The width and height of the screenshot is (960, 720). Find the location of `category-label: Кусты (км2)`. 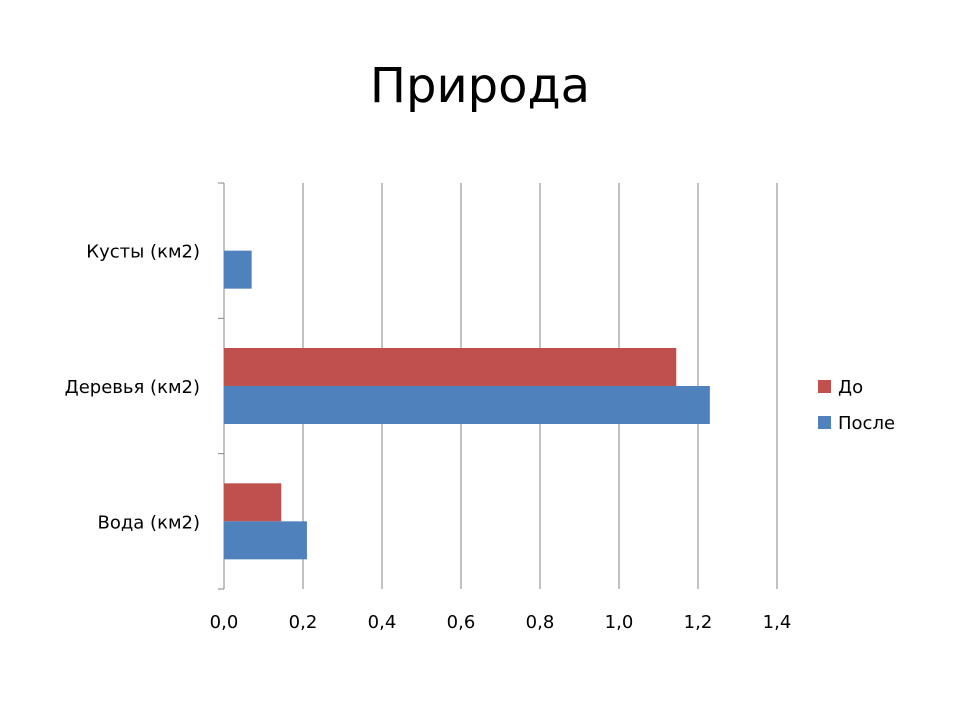

category-label: Кусты (км2) is located at coordinates (143, 252).